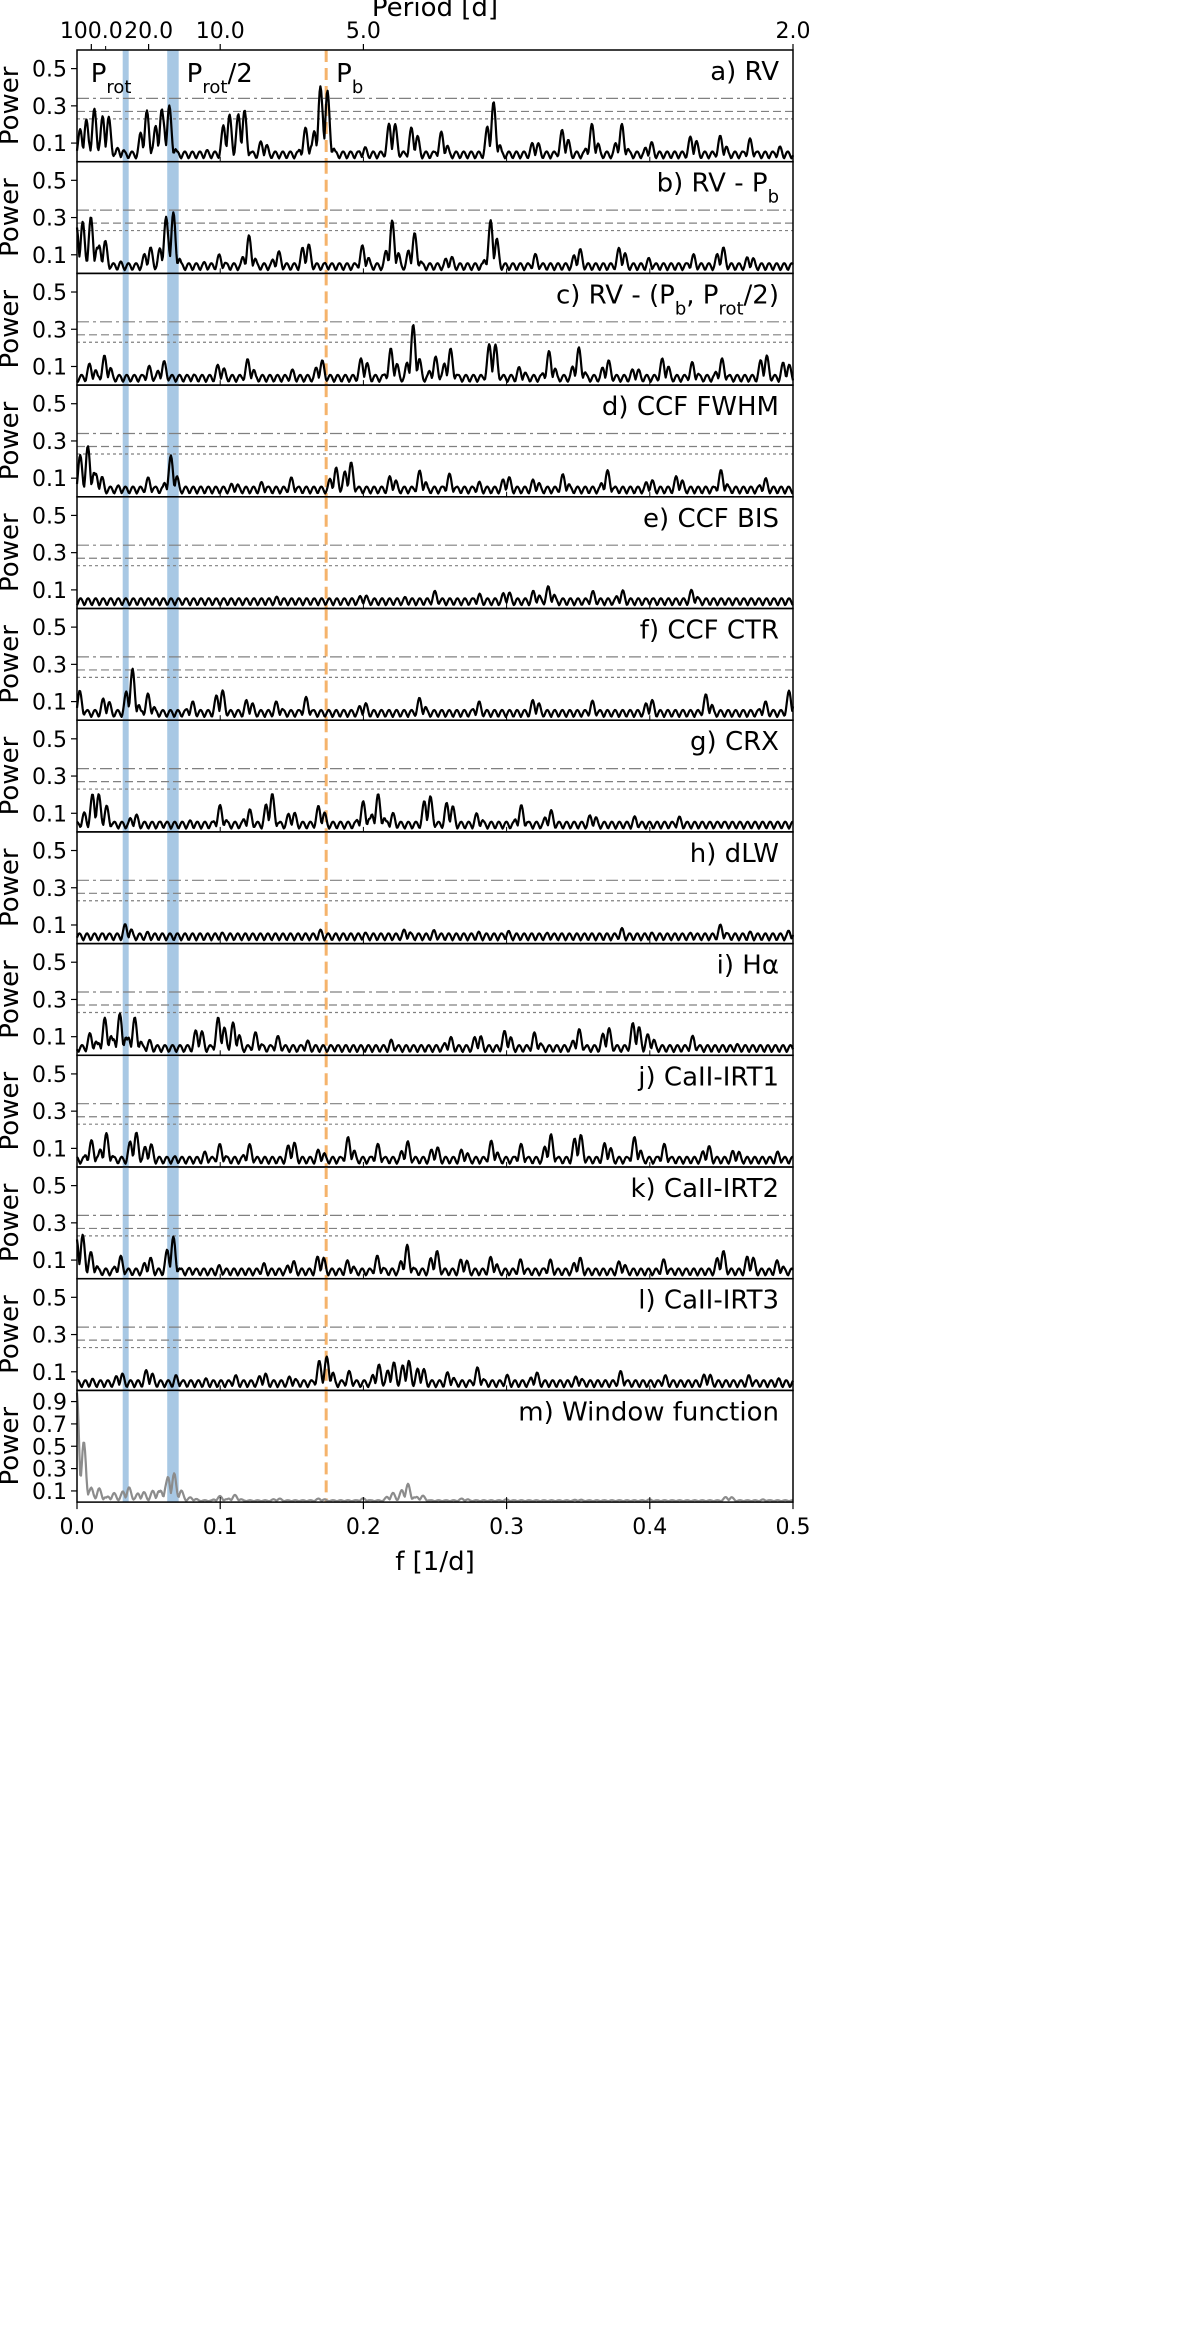 This screenshot has height=2331, width=1200. What do you see at coordinates (649, 1527) in the screenshot?
I see `x-tick-label: 0.4` at bounding box center [649, 1527].